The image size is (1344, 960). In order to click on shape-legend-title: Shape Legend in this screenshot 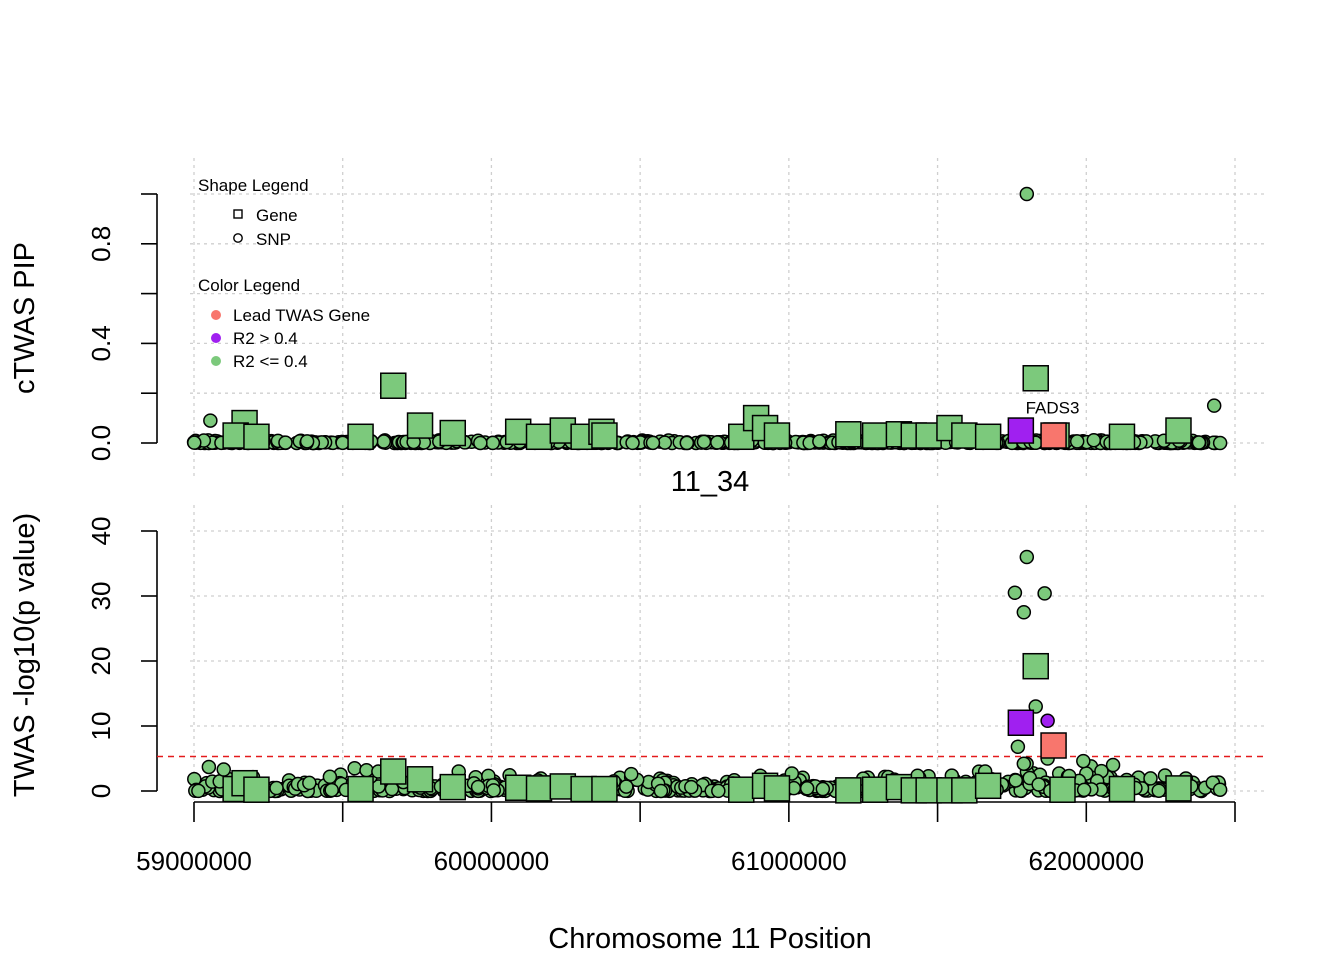, I will do `click(253, 185)`.